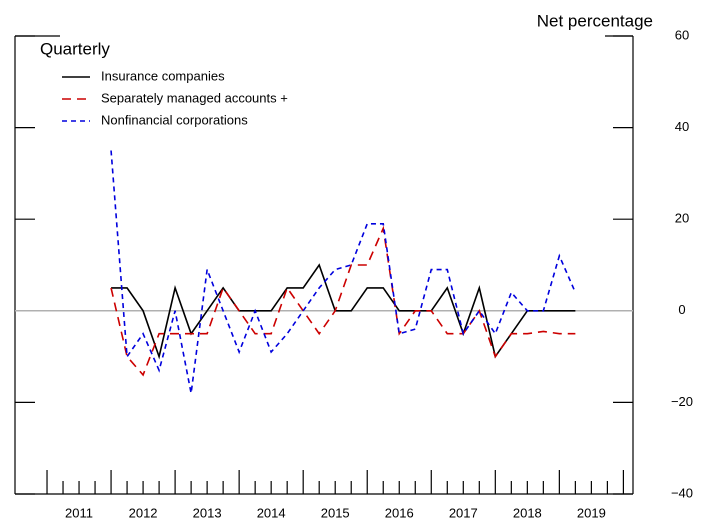 Image resolution: width=711 pixels, height=523 pixels. I want to click on legend-label: Insurance companies, so click(163, 75).